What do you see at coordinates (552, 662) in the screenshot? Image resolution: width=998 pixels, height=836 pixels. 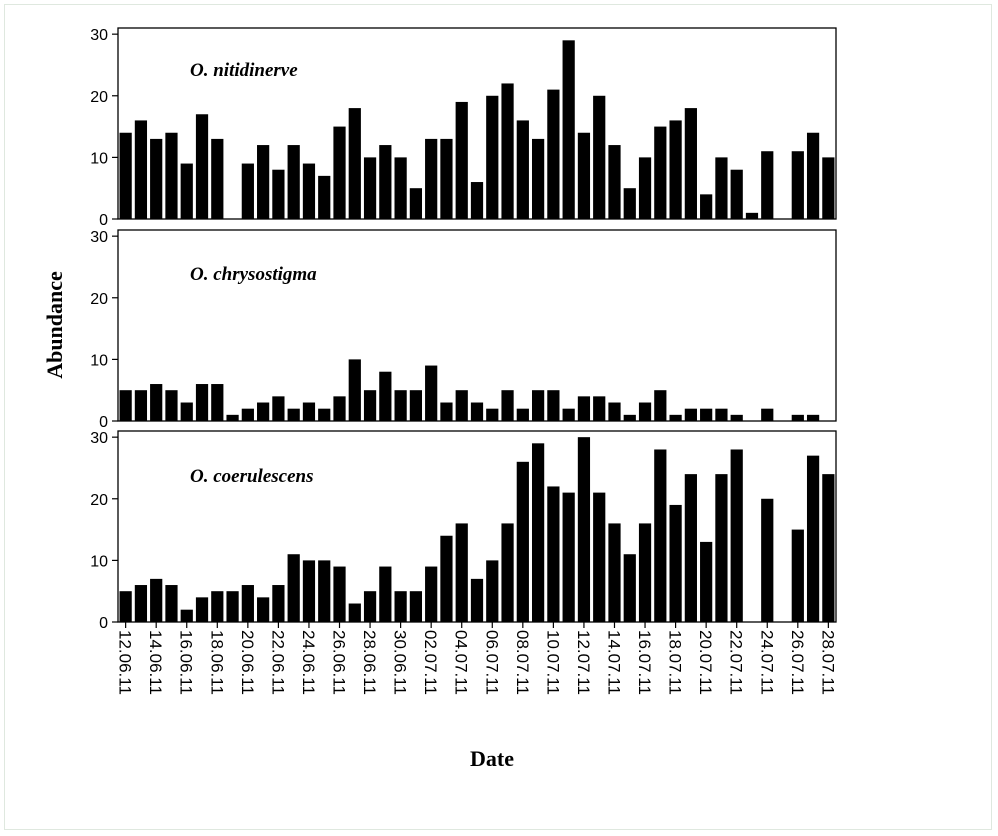 I see `x-tick-label-10.07.11: 10.07.11` at bounding box center [552, 662].